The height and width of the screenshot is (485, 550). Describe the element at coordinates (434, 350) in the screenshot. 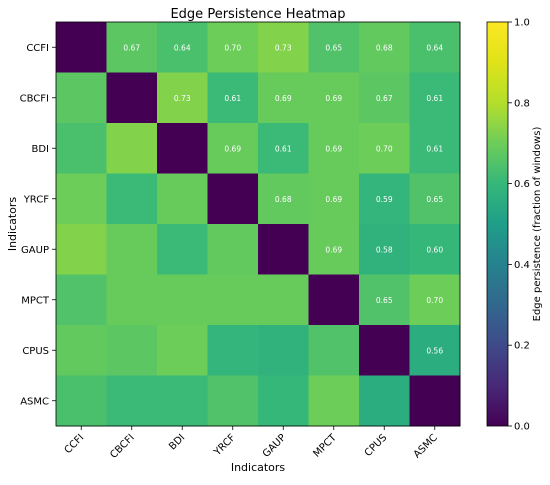

I see `cell-value-label: 0.56` at that location.